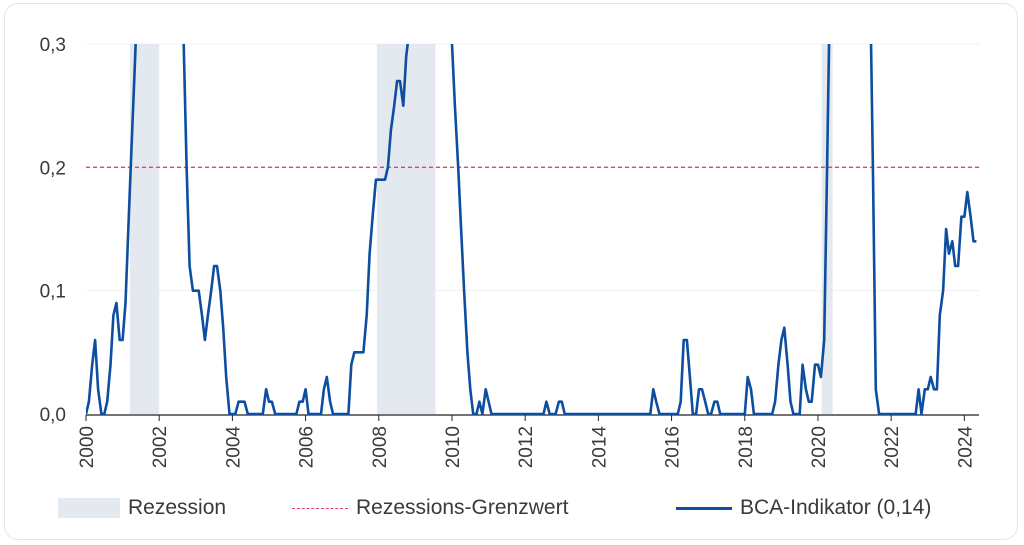  I want to click on y-tick-label: 0,0, so click(53, 415).